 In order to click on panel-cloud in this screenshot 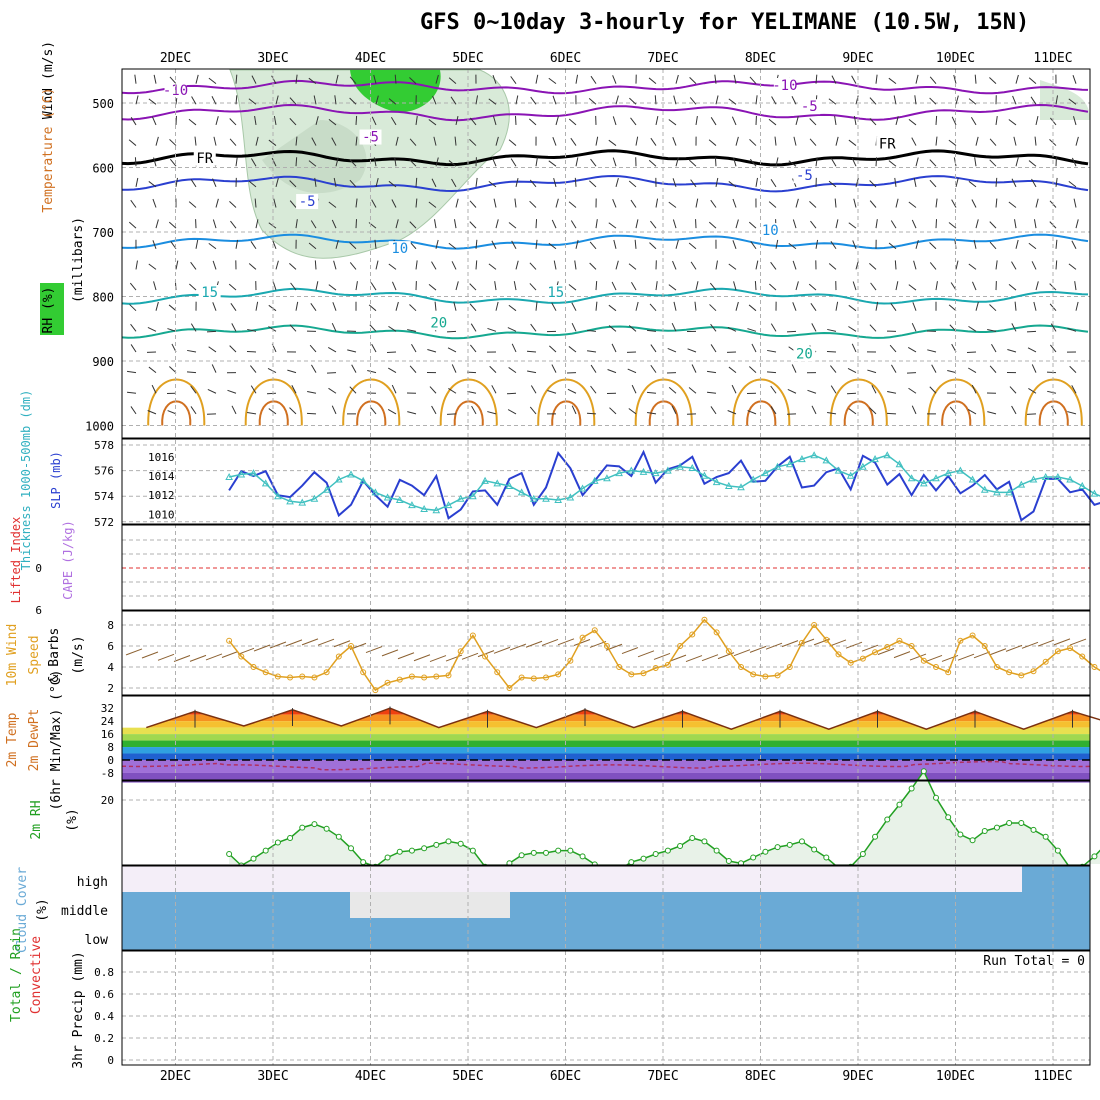, I will do `click(606, 908)`.